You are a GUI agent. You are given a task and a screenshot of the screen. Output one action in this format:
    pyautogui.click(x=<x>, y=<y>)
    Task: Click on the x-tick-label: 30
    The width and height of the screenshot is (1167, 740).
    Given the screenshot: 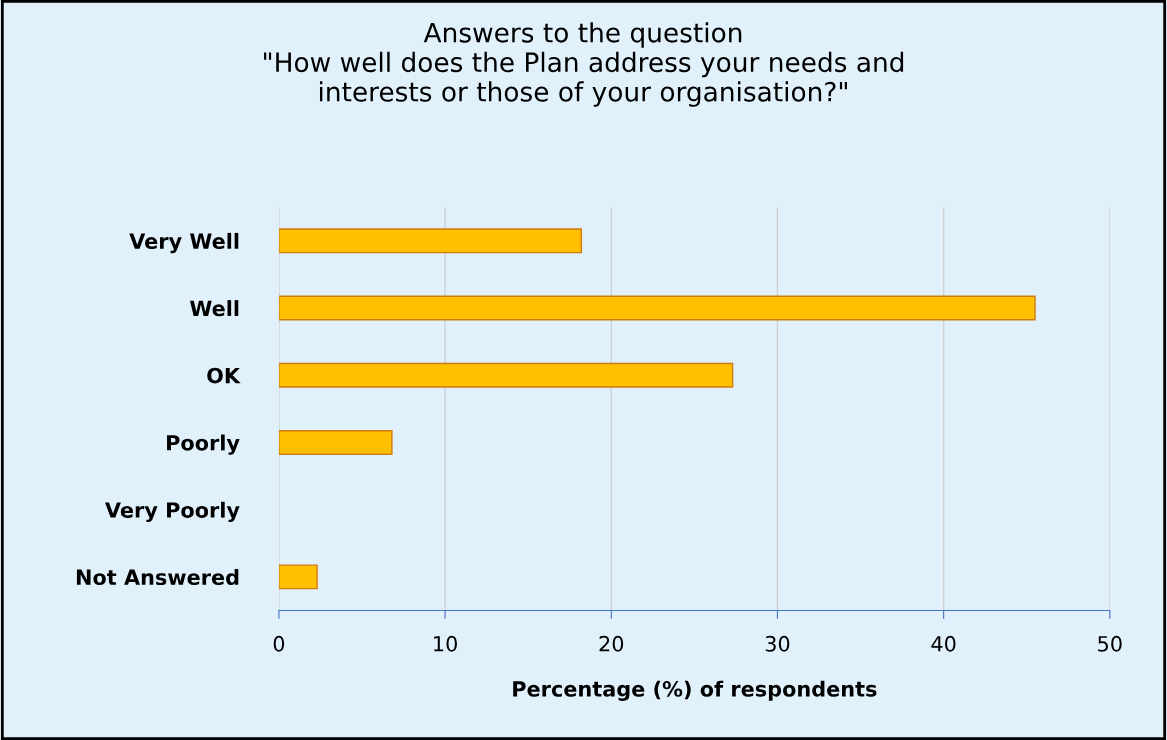 What is the action you would take?
    pyautogui.click(x=777, y=643)
    